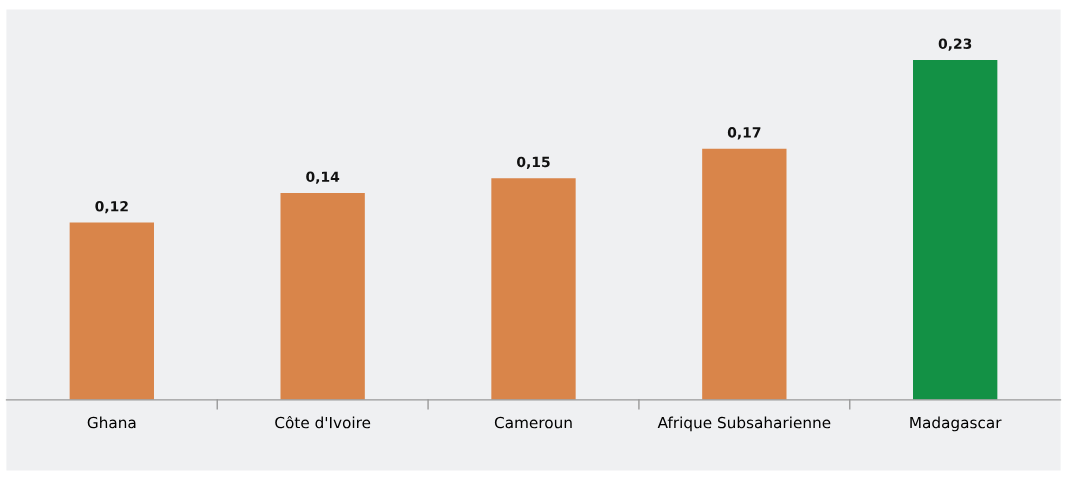  I want to click on data-label: 0,14, so click(323, 177).